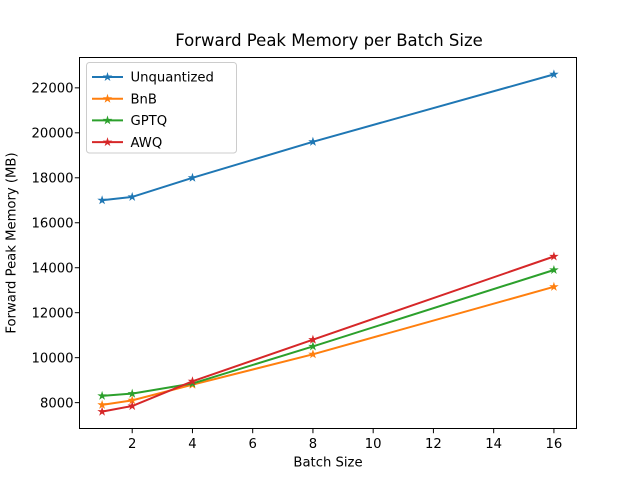 Image resolution: width=640 pixels, height=480 pixels. I want to click on y-axis-label: Forward Peak Memory (MB), so click(12, 242).